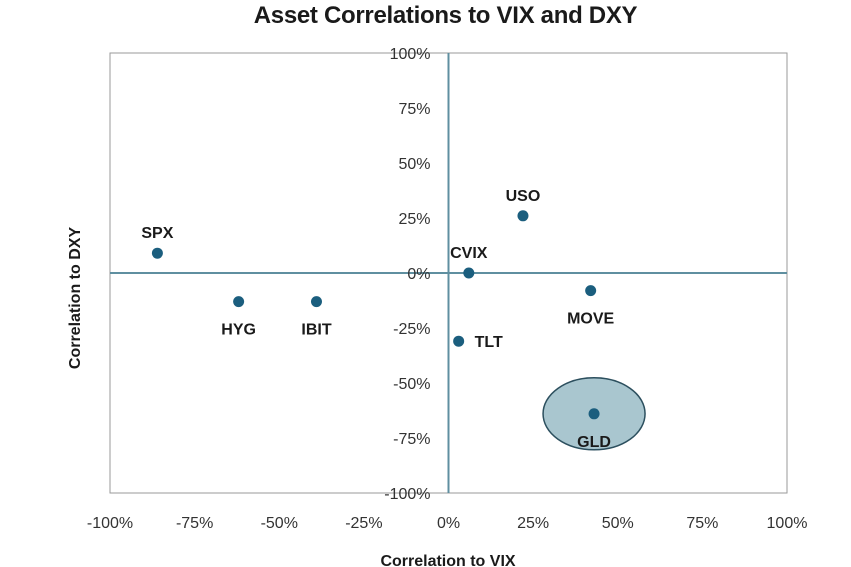  What do you see at coordinates (418, 274) in the screenshot?
I see `y-tick-label: 0%` at bounding box center [418, 274].